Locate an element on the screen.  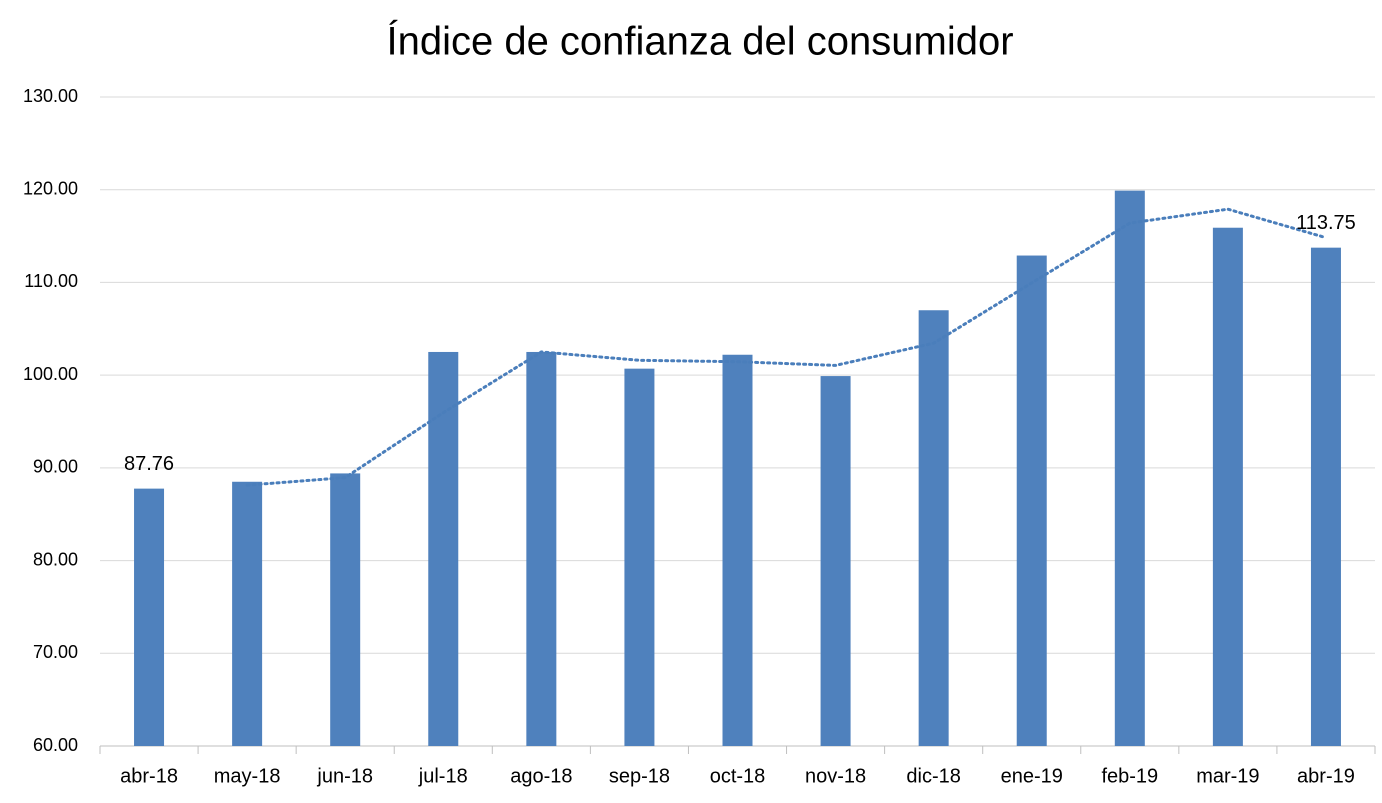
x-tick-label: feb-19 is located at coordinates (1129, 776).